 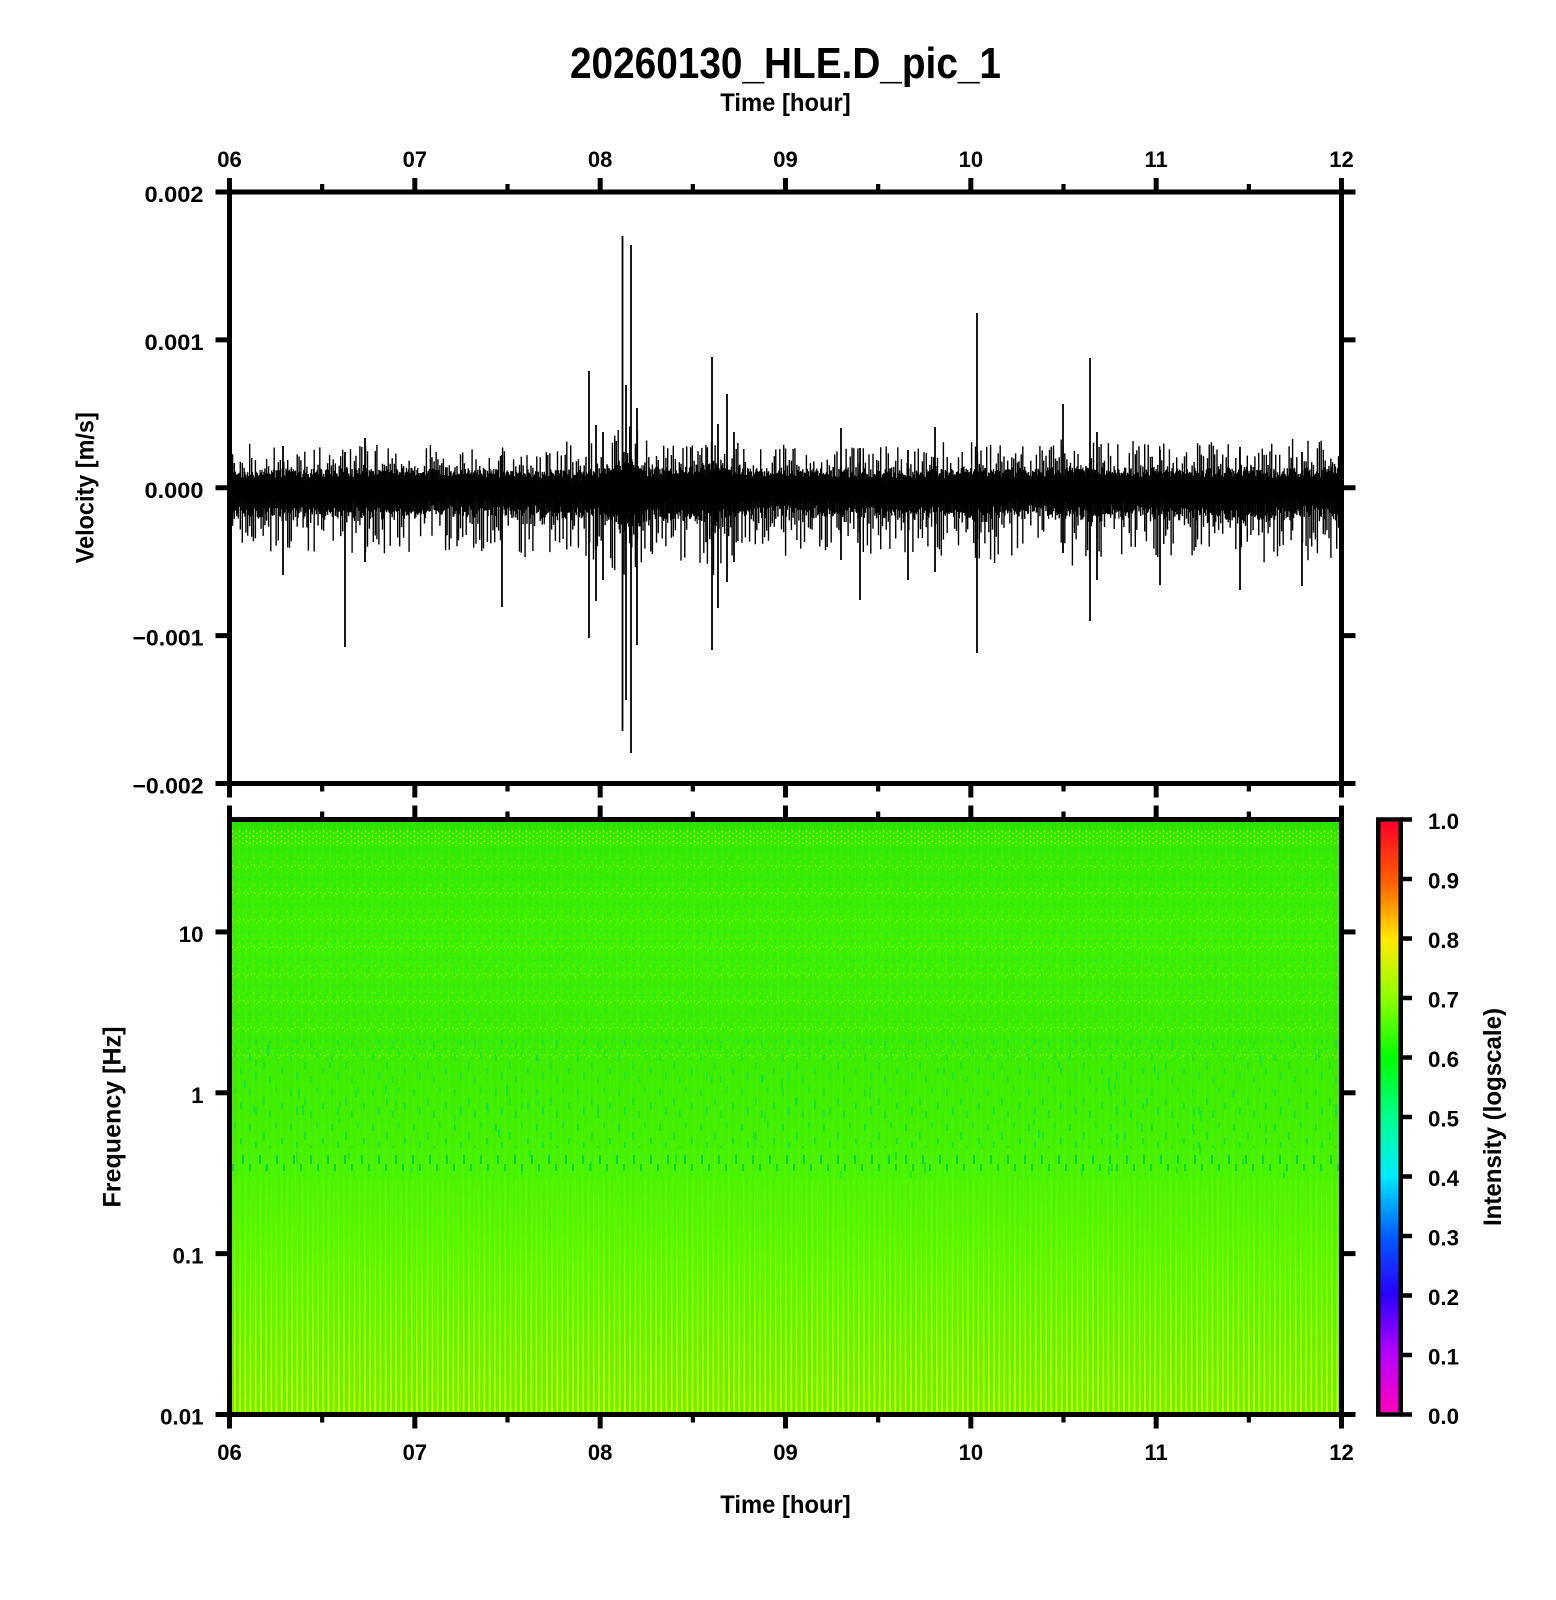 What do you see at coordinates (1443, 1119) in the screenshot?
I see `svg-text: 0.5` at bounding box center [1443, 1119].